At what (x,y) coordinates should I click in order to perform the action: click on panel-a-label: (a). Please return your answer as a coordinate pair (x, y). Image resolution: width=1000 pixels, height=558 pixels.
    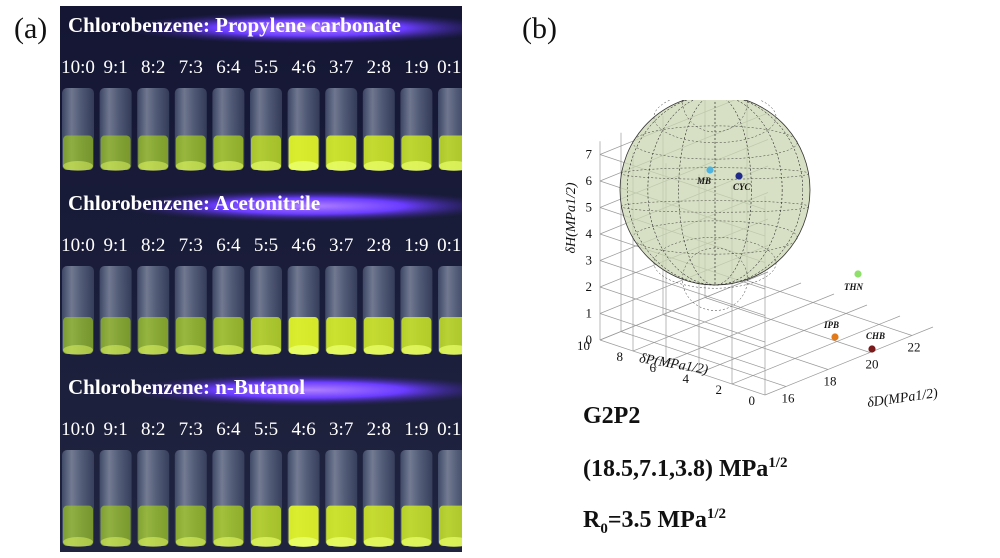
    Looking at the image, I should click on (31, 28).